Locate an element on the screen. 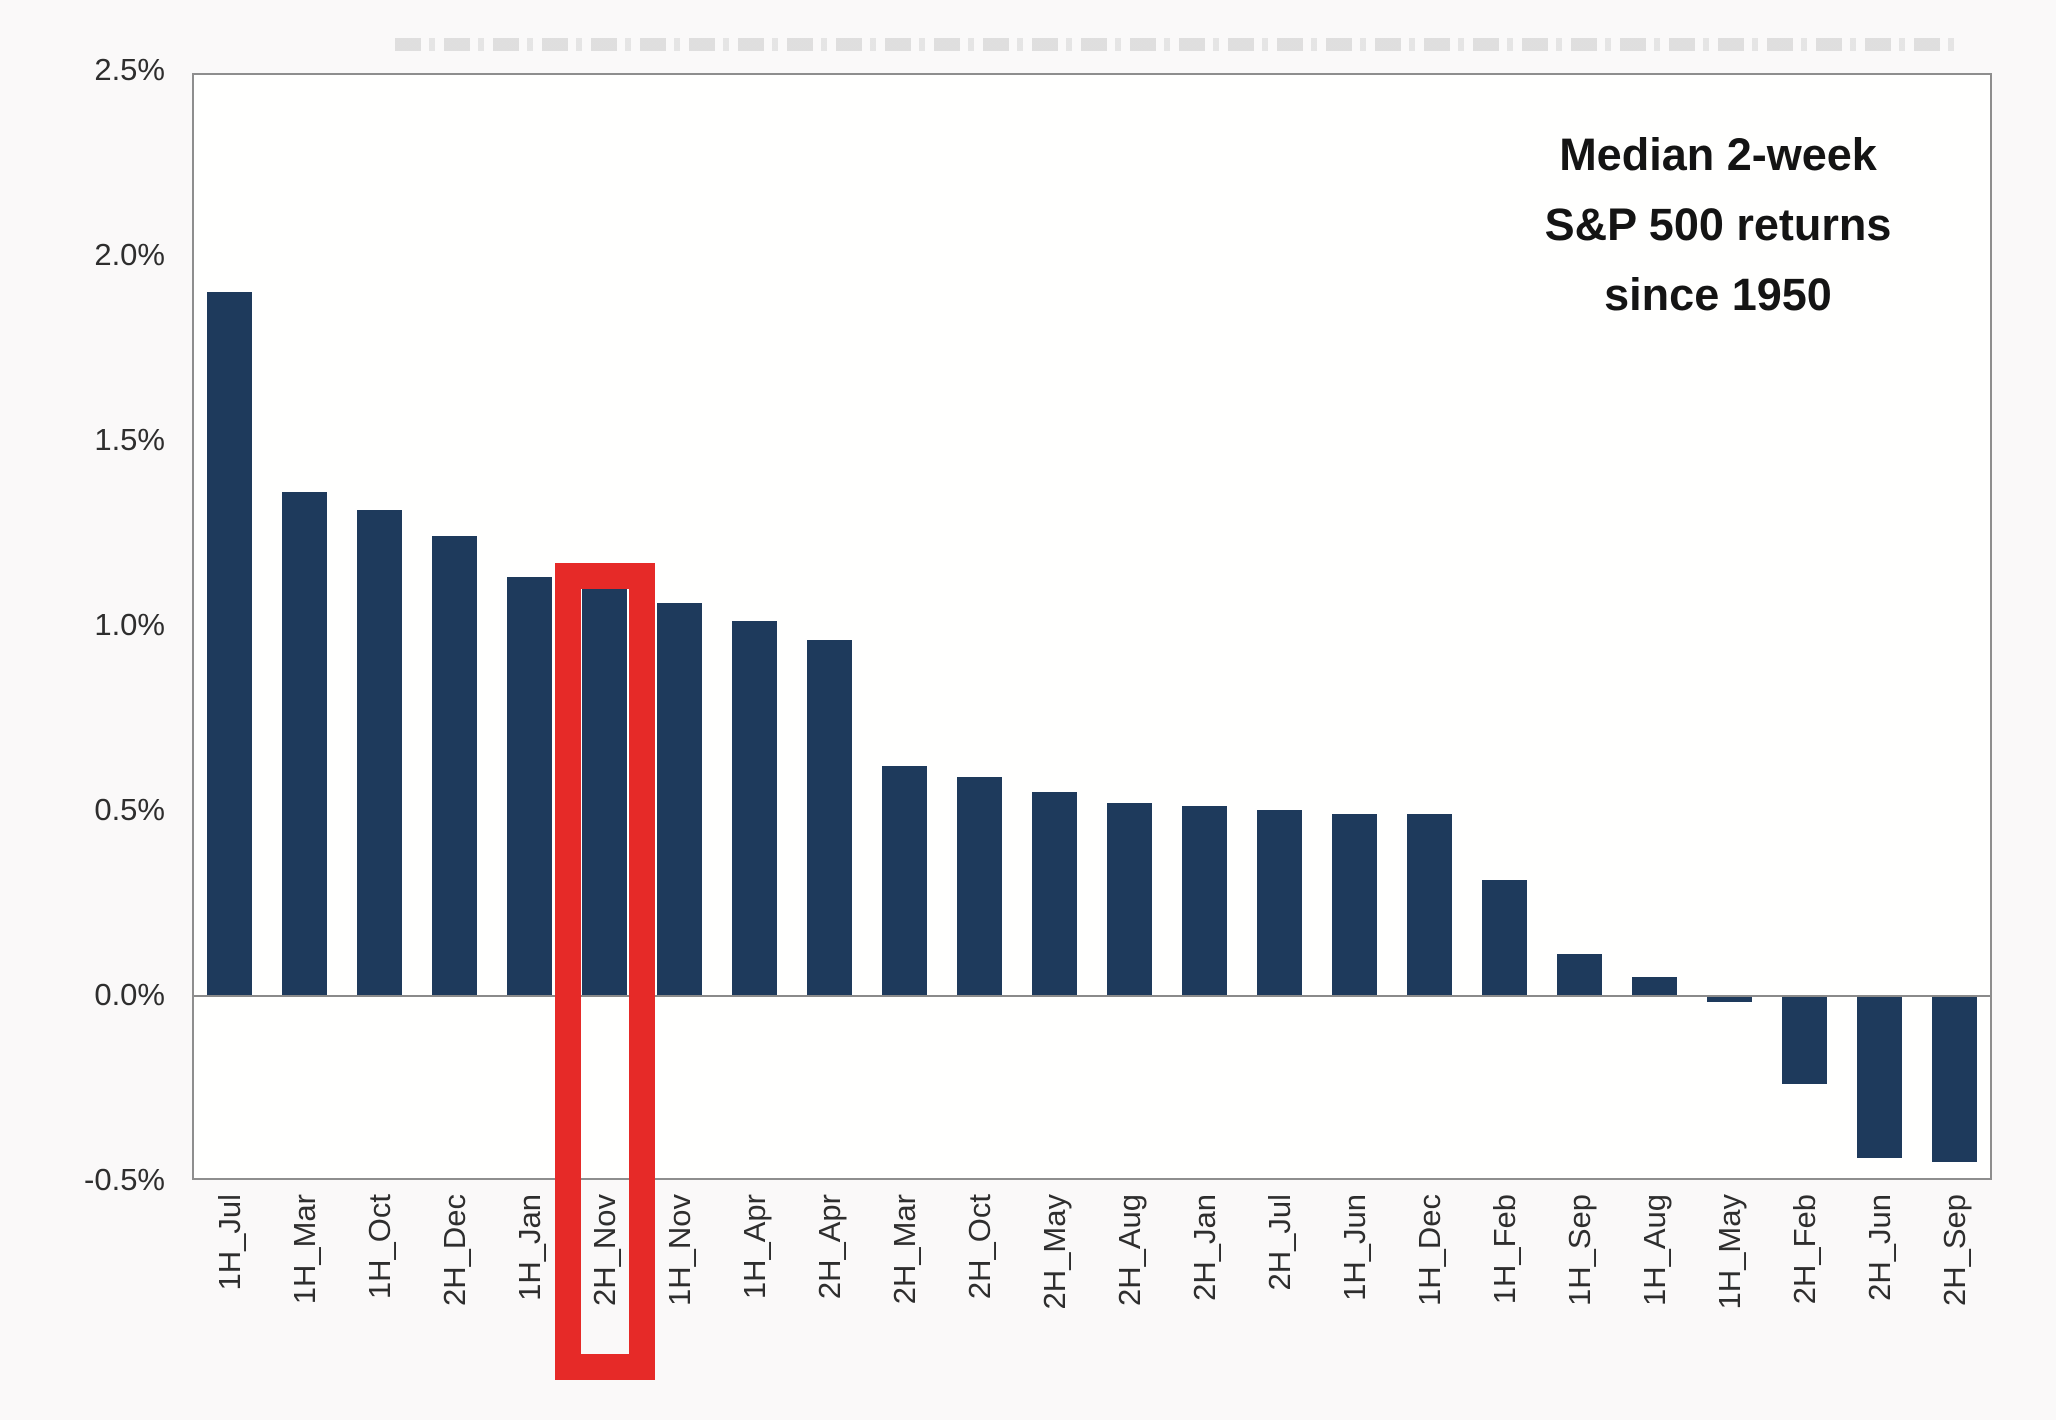  x-tick-label-1H_May: 1H_May is located at coordinates (1729, 1252).